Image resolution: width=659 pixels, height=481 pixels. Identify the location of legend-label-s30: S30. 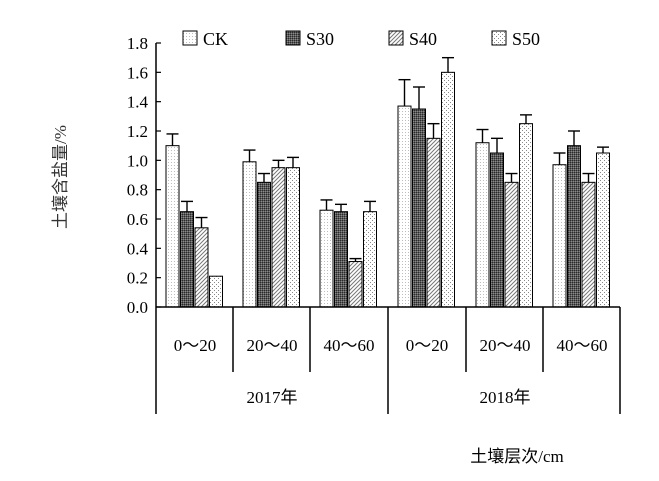
(320, 39).